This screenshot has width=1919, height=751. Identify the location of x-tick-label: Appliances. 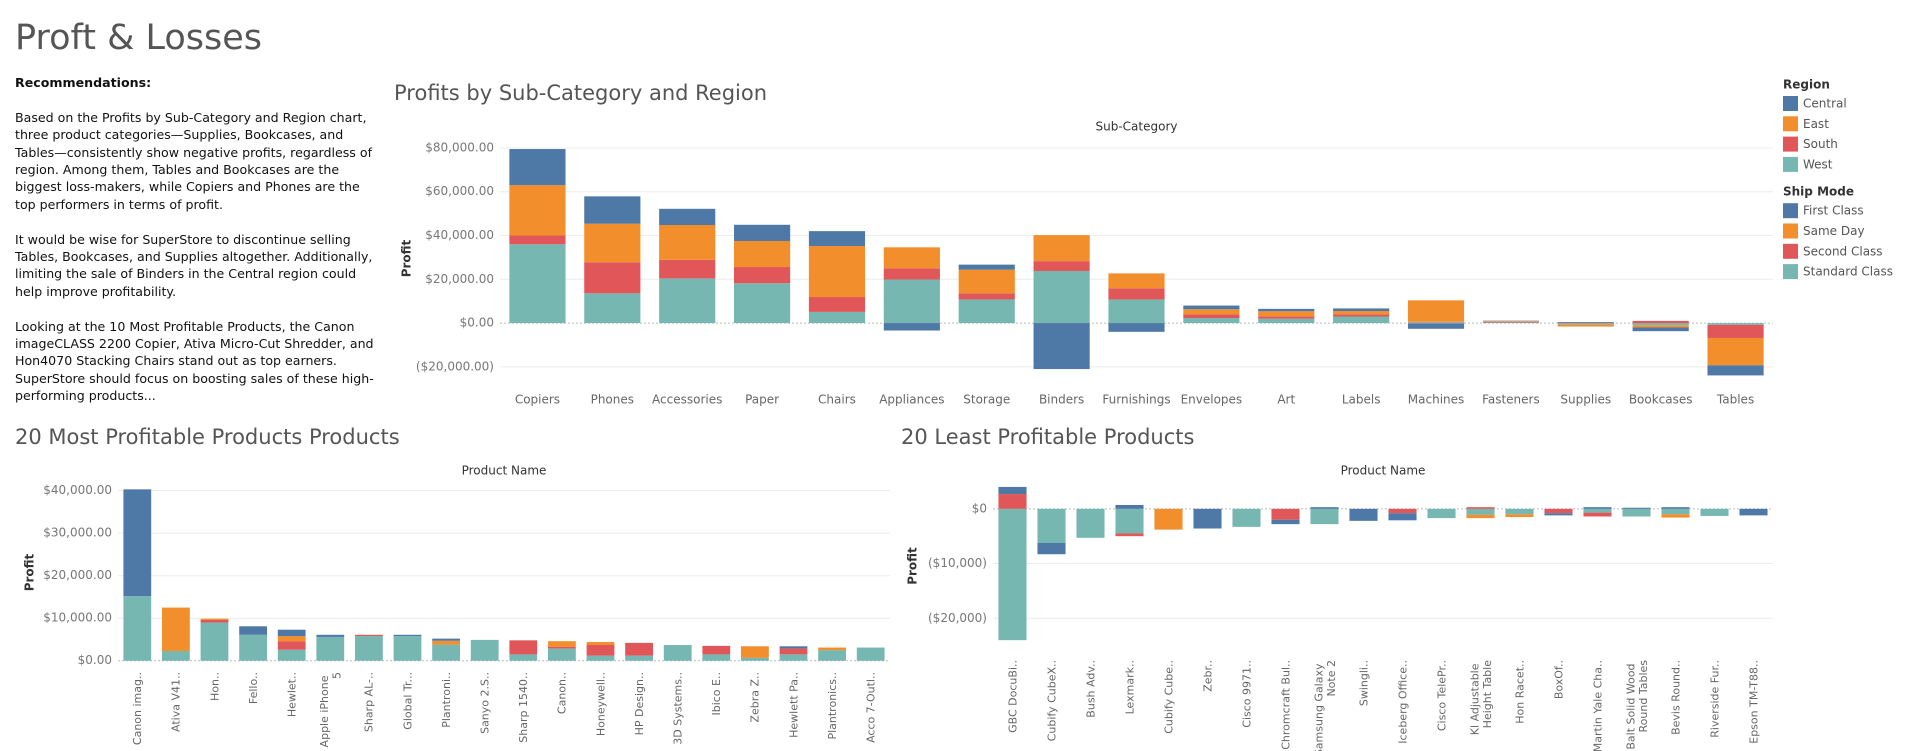
(911, 400).